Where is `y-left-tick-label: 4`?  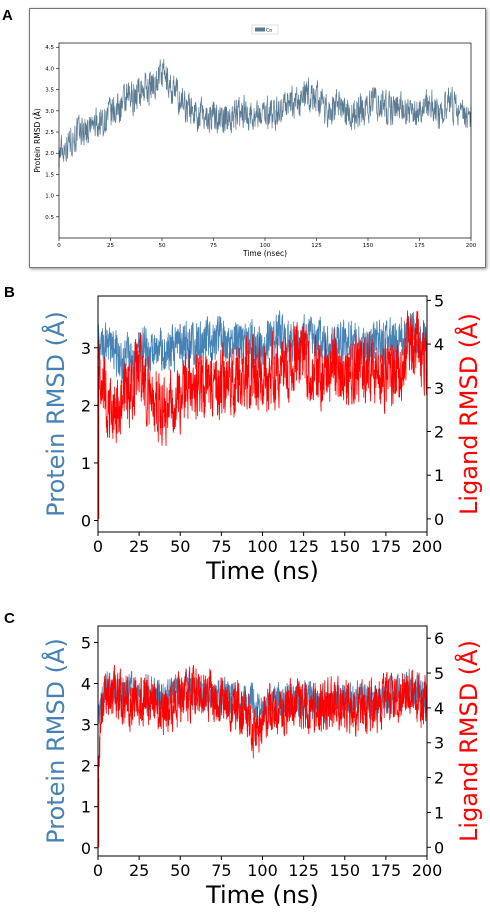
y-left-tick-label: 4 is located at coordinates (86, 684).